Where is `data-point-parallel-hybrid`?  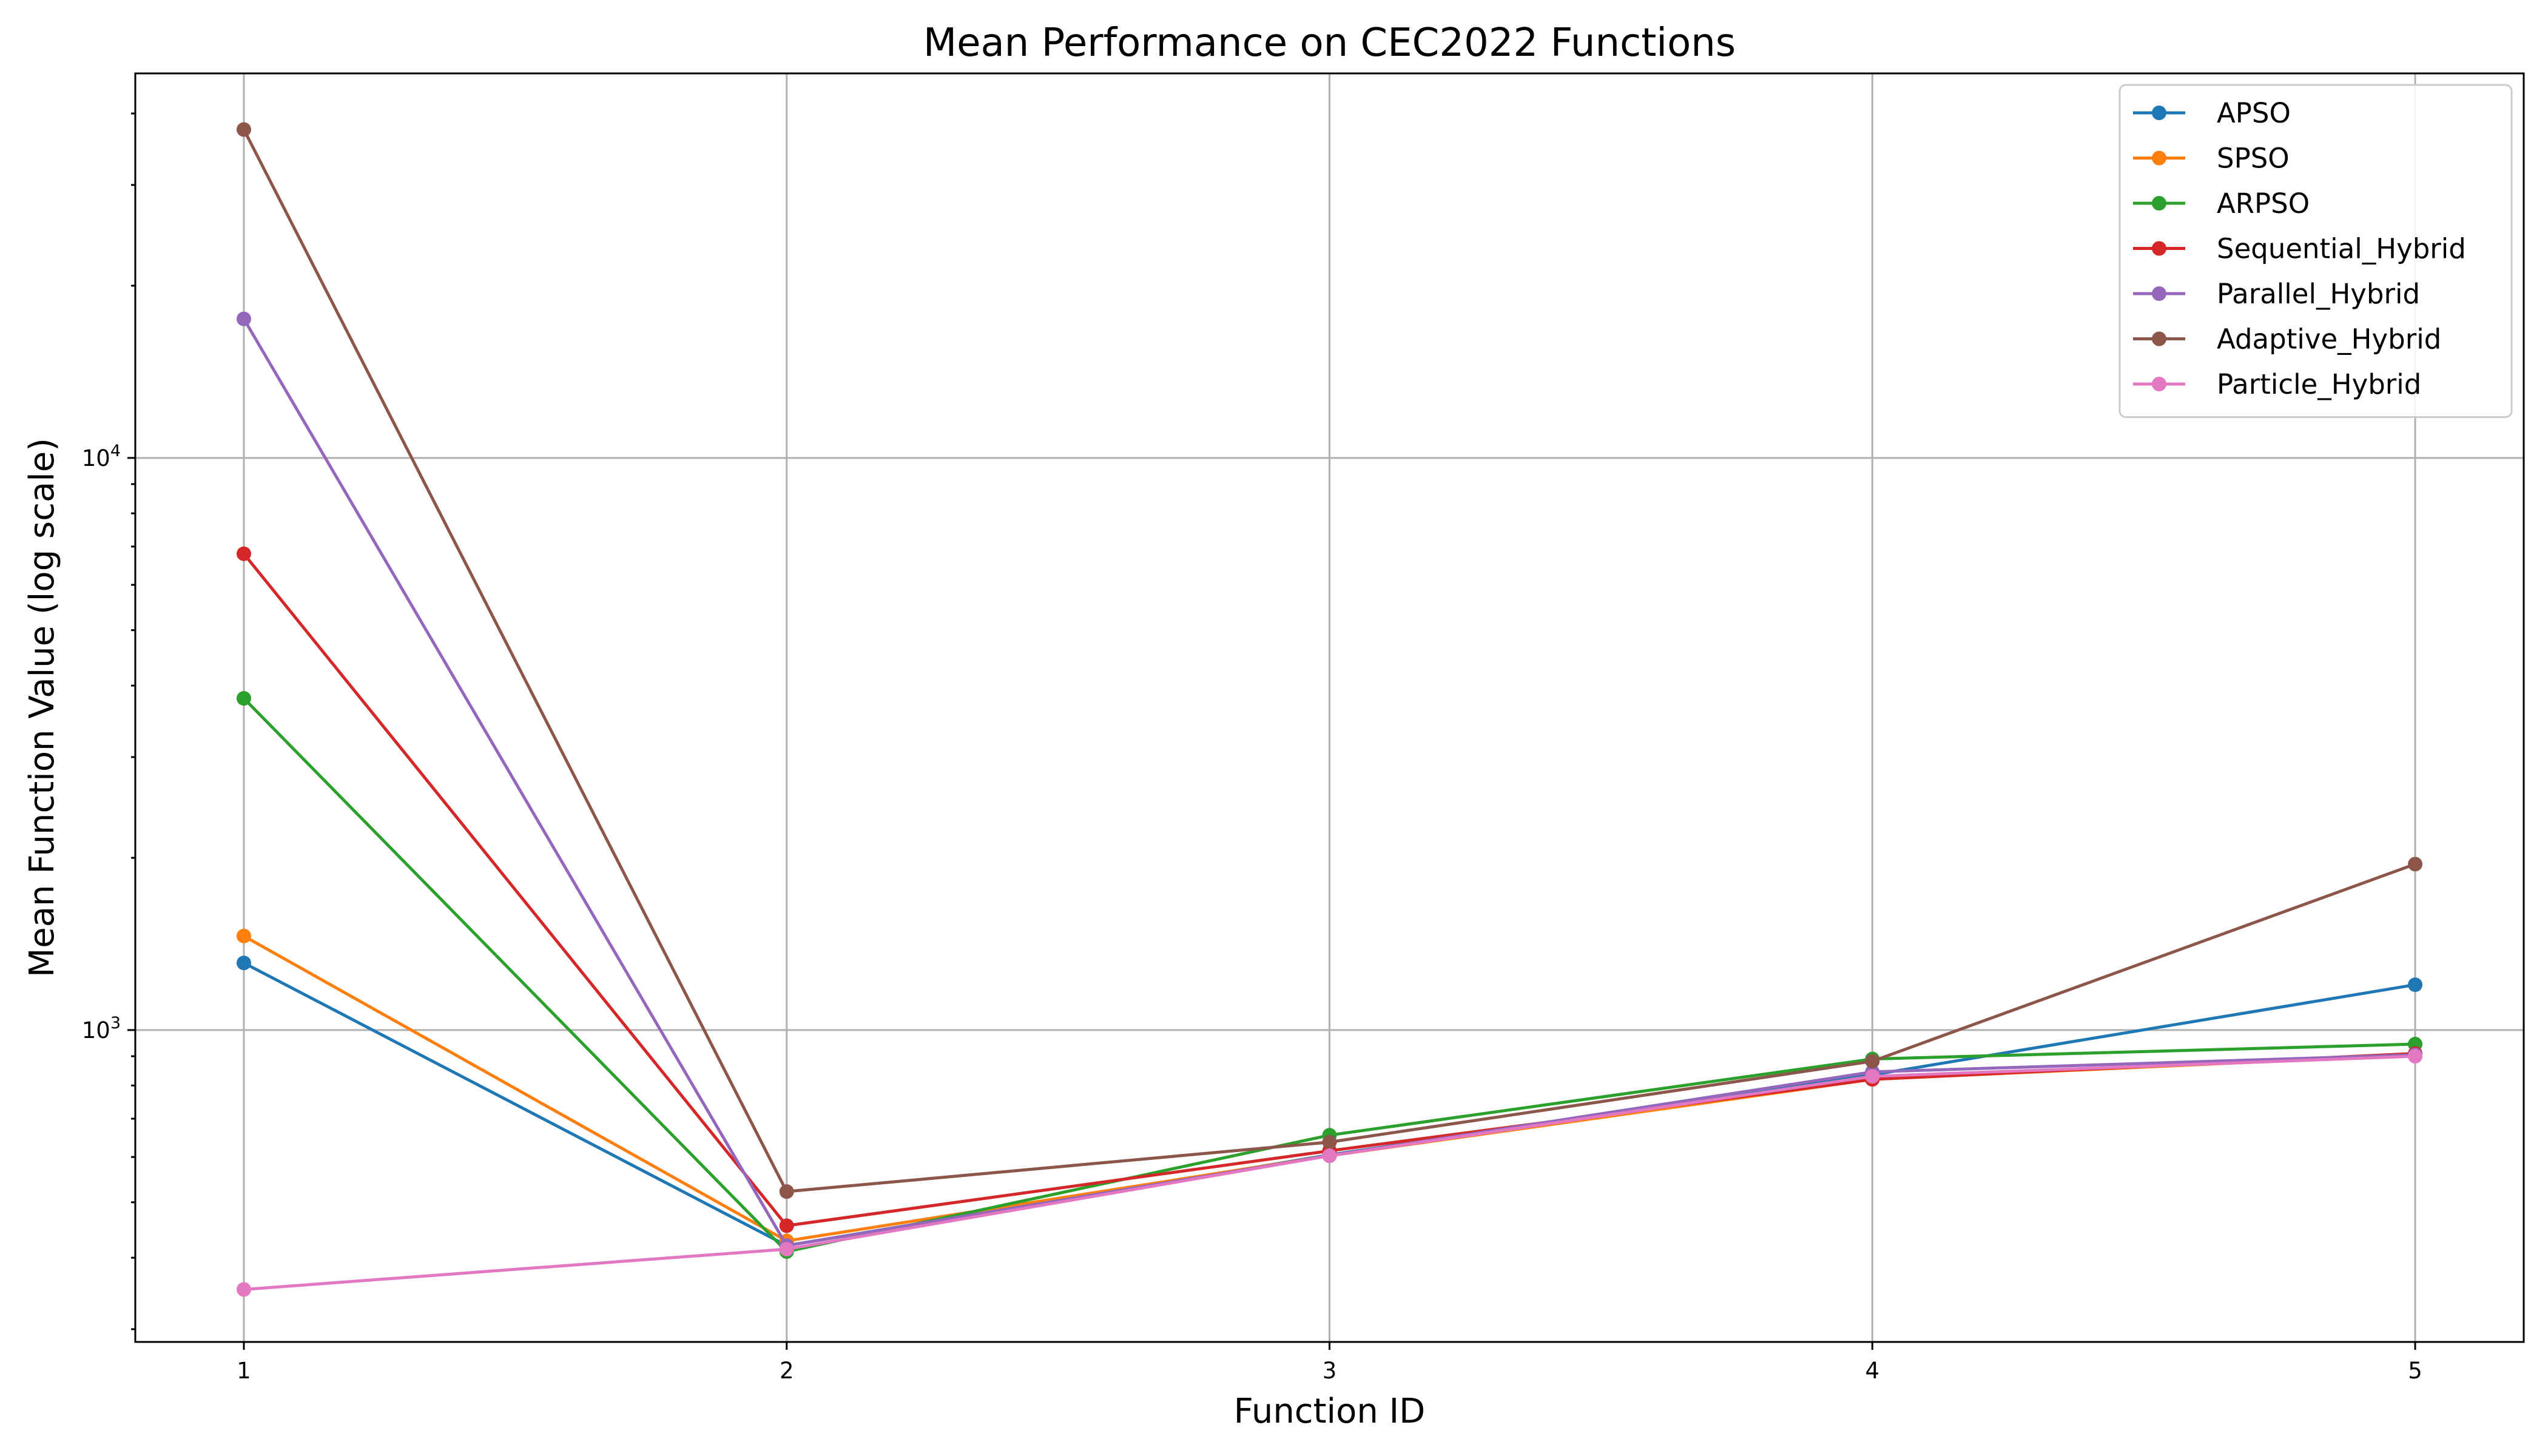
data-point-parallel-hybrid is located at coordinates (243, 318).